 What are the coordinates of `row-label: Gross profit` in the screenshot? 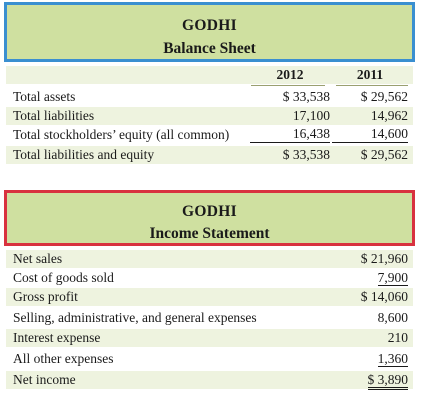 It's located at (45, 296).